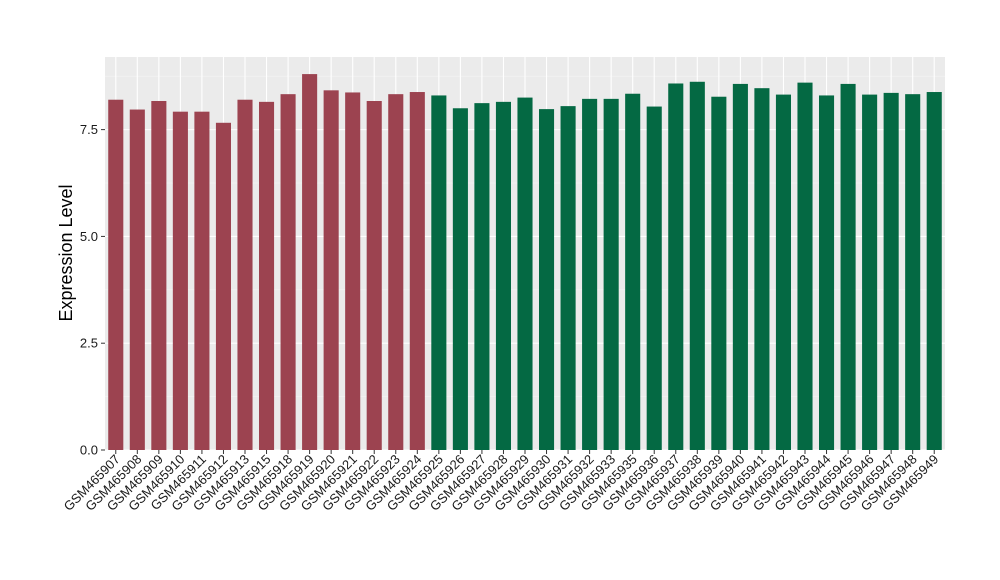  Describe the element at coordinates (331, 270) in the screenshot. I see `bar-GSM465920` at that location.